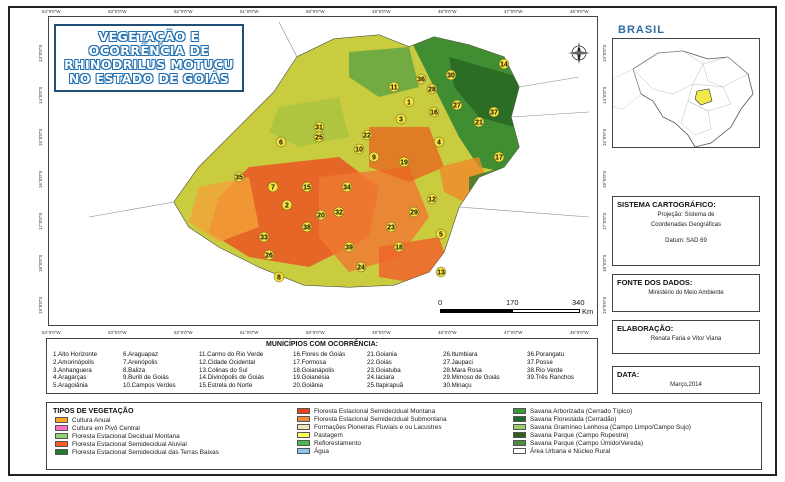 This screenshot has height=482, width=785. What do you see at coordinates (279, 278) in the screenshot?
I see `municipality-marker-label: 8` at bounding box center [279, 278].